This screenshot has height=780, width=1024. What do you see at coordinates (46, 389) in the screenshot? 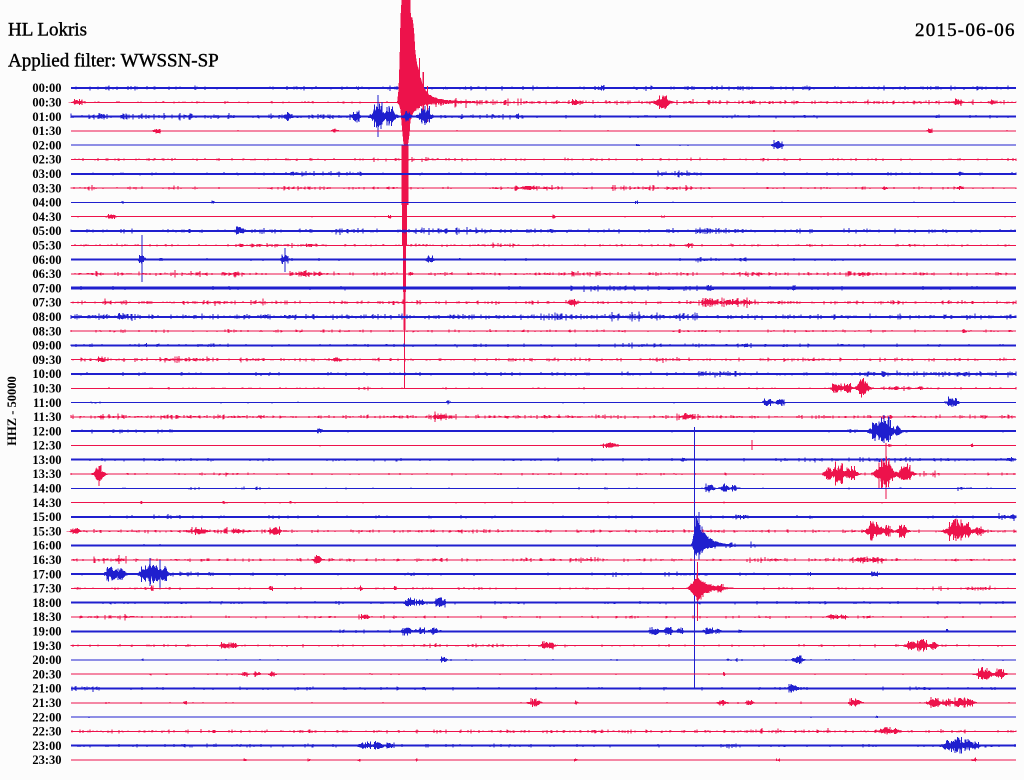
I see `svg-text: 10:30` at bounding box center [46, 389].